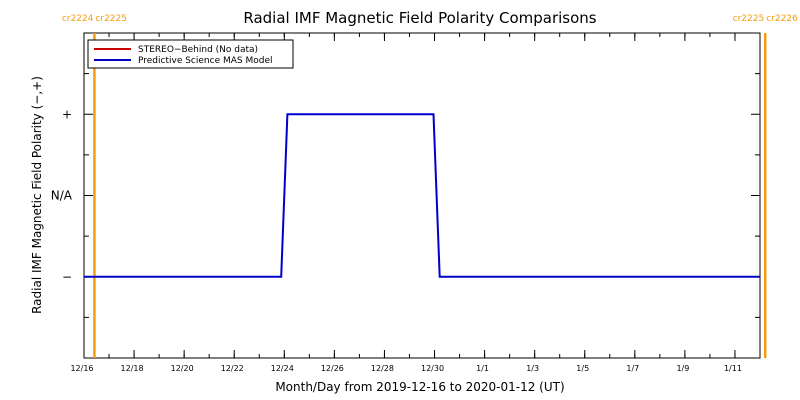  What do you see at coordinates (232, 368) in the screenshot?
I see `x-tick-label: 12/22` at bounding box center [232, 368].